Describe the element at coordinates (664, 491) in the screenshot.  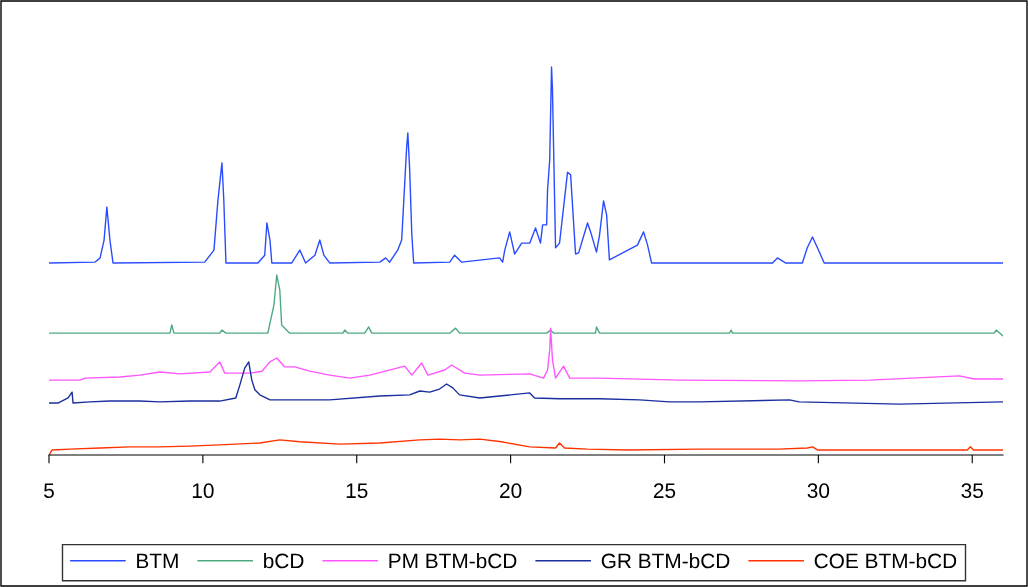
I see `x-tick-label: 25` at that location.